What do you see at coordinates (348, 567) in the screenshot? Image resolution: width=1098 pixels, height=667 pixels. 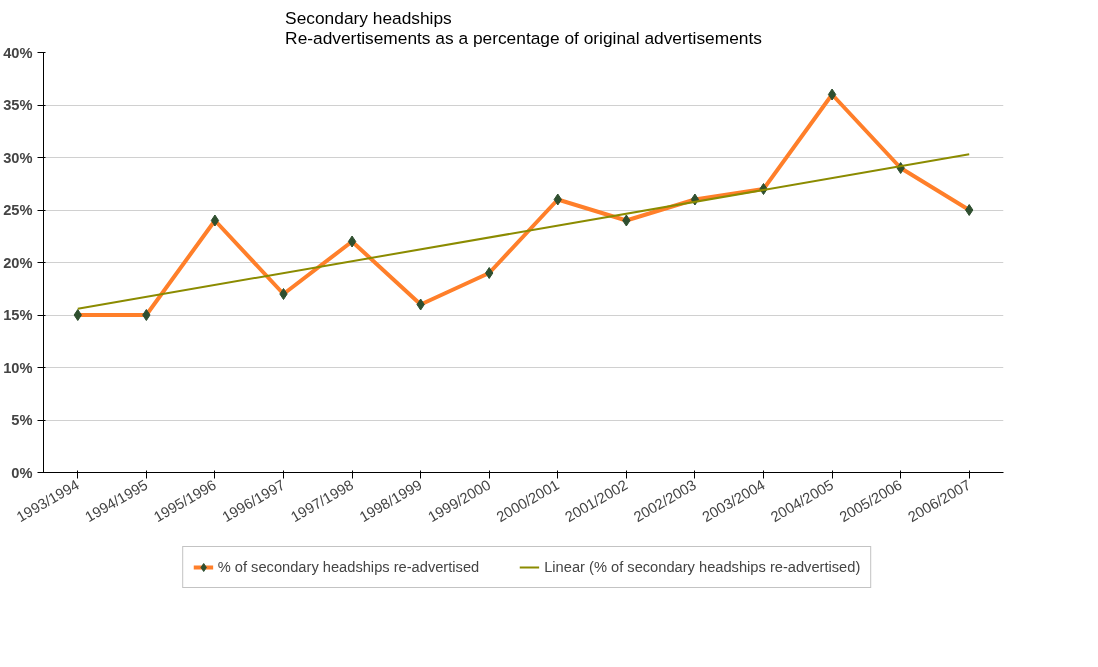 I see `legend-label: % of secondary headships re-advertised` at bounding box center [348, 567].